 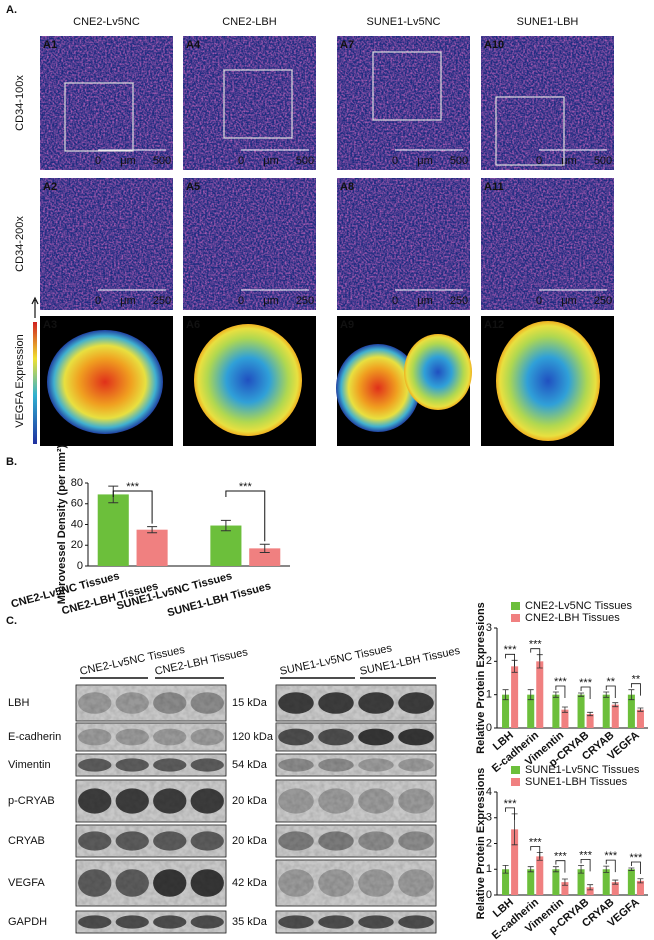 I want to click on row-label: VEGFA Expression, so click(x=20, y=381).